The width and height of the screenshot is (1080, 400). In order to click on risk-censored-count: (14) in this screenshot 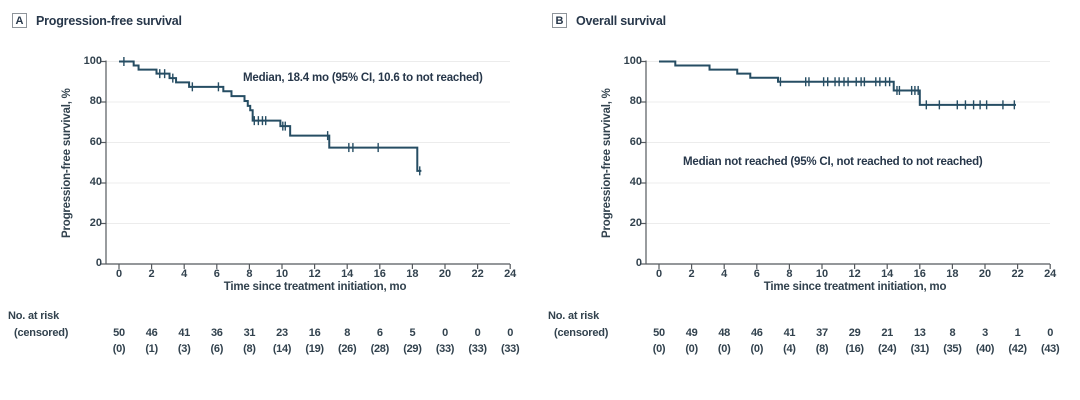, I will do `click(282, 349)`.